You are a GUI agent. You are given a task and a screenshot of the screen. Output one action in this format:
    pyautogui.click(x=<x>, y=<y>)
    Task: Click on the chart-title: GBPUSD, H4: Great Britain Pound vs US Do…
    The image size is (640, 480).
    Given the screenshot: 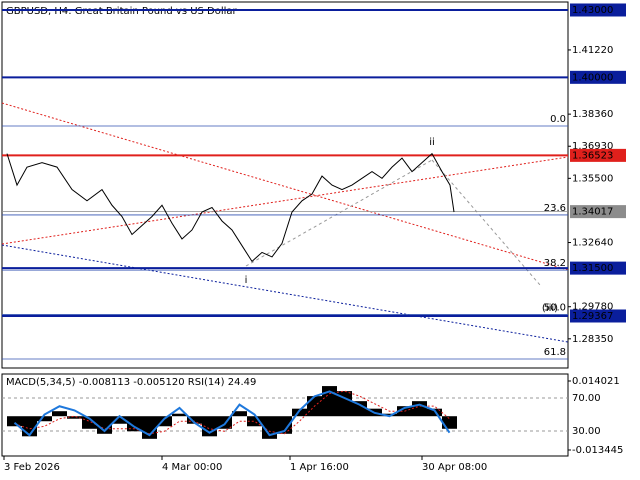 What is the action you would take?
    pyautogui.click(x=122, y=11)
    